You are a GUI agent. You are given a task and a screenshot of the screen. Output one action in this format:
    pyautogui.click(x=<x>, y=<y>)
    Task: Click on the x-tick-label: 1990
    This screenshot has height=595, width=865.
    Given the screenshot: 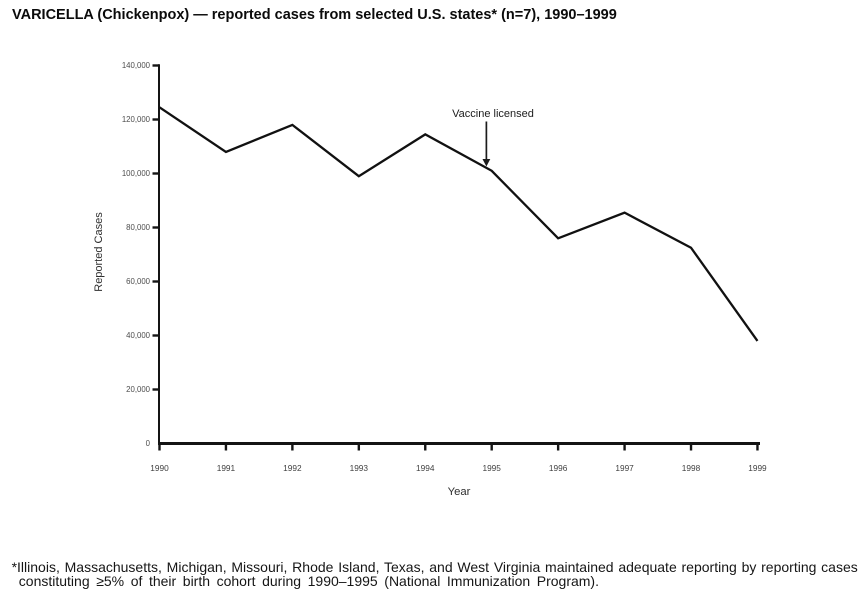 What is the action you would take?
    pyautogui.click(x=159, y=467)
    